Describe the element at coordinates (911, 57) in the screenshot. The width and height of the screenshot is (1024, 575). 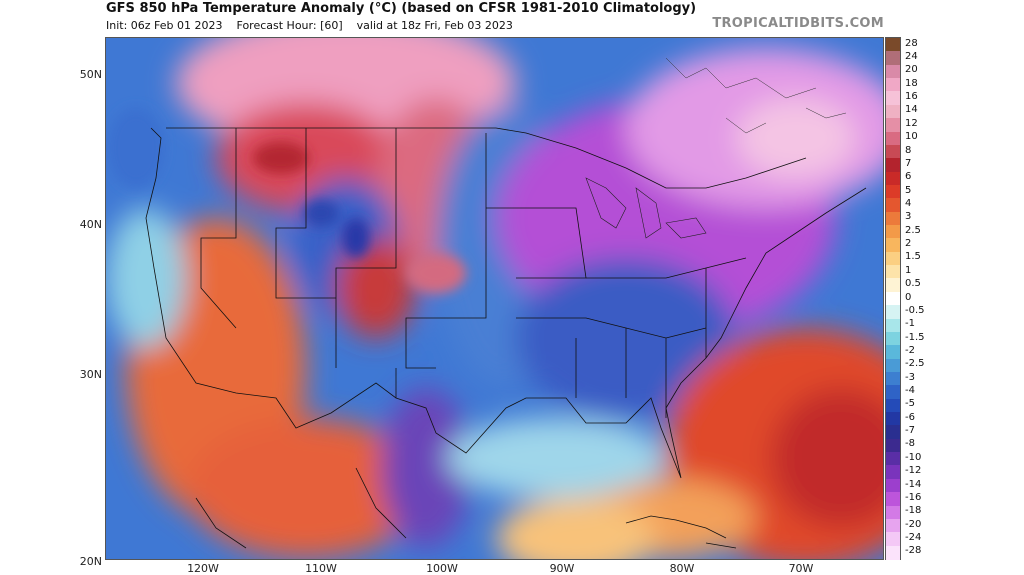
I see `color-scale-label: 24` at that location.